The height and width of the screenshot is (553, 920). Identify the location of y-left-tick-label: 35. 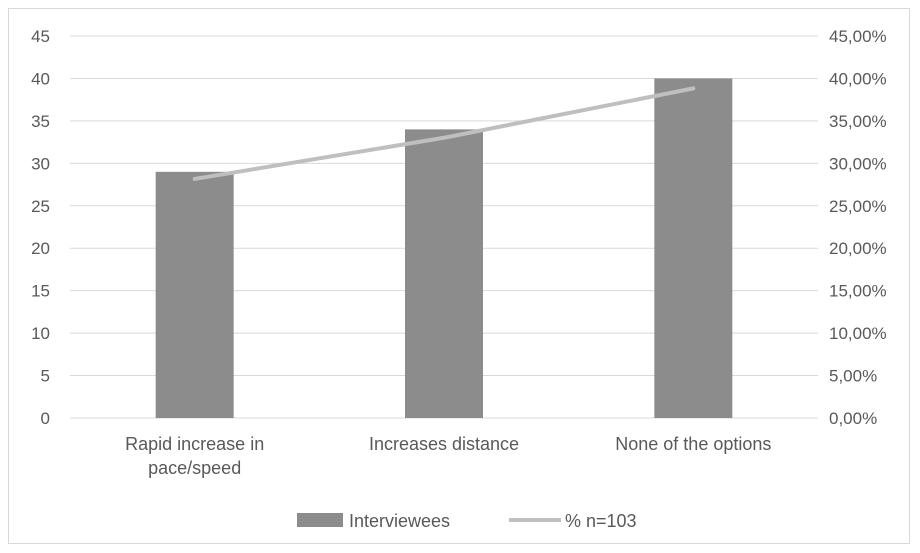
(40, 121).